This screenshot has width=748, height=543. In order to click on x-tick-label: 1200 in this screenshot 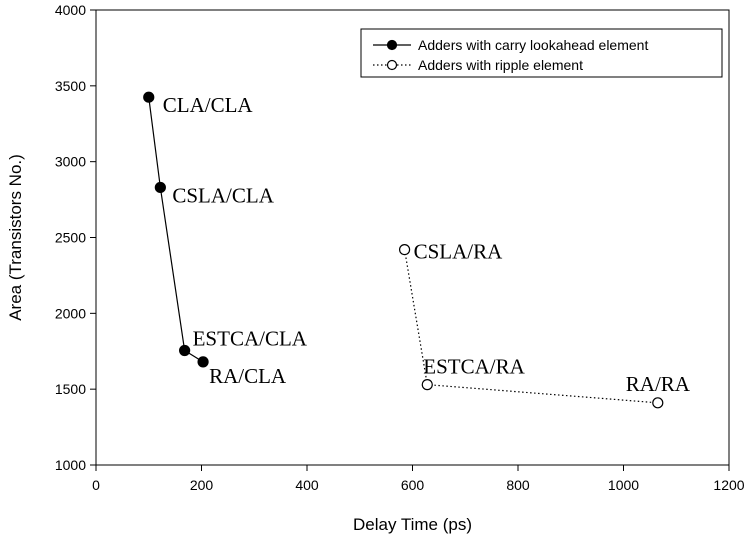, I will do `click(728, 485)`.